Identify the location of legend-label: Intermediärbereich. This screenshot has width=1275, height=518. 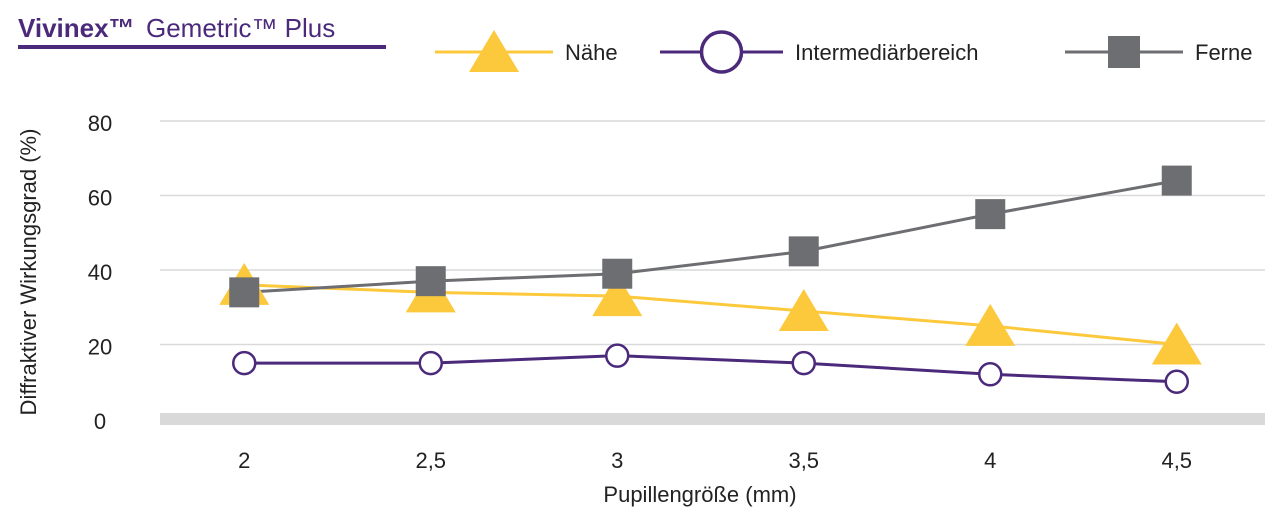
(886, 52).